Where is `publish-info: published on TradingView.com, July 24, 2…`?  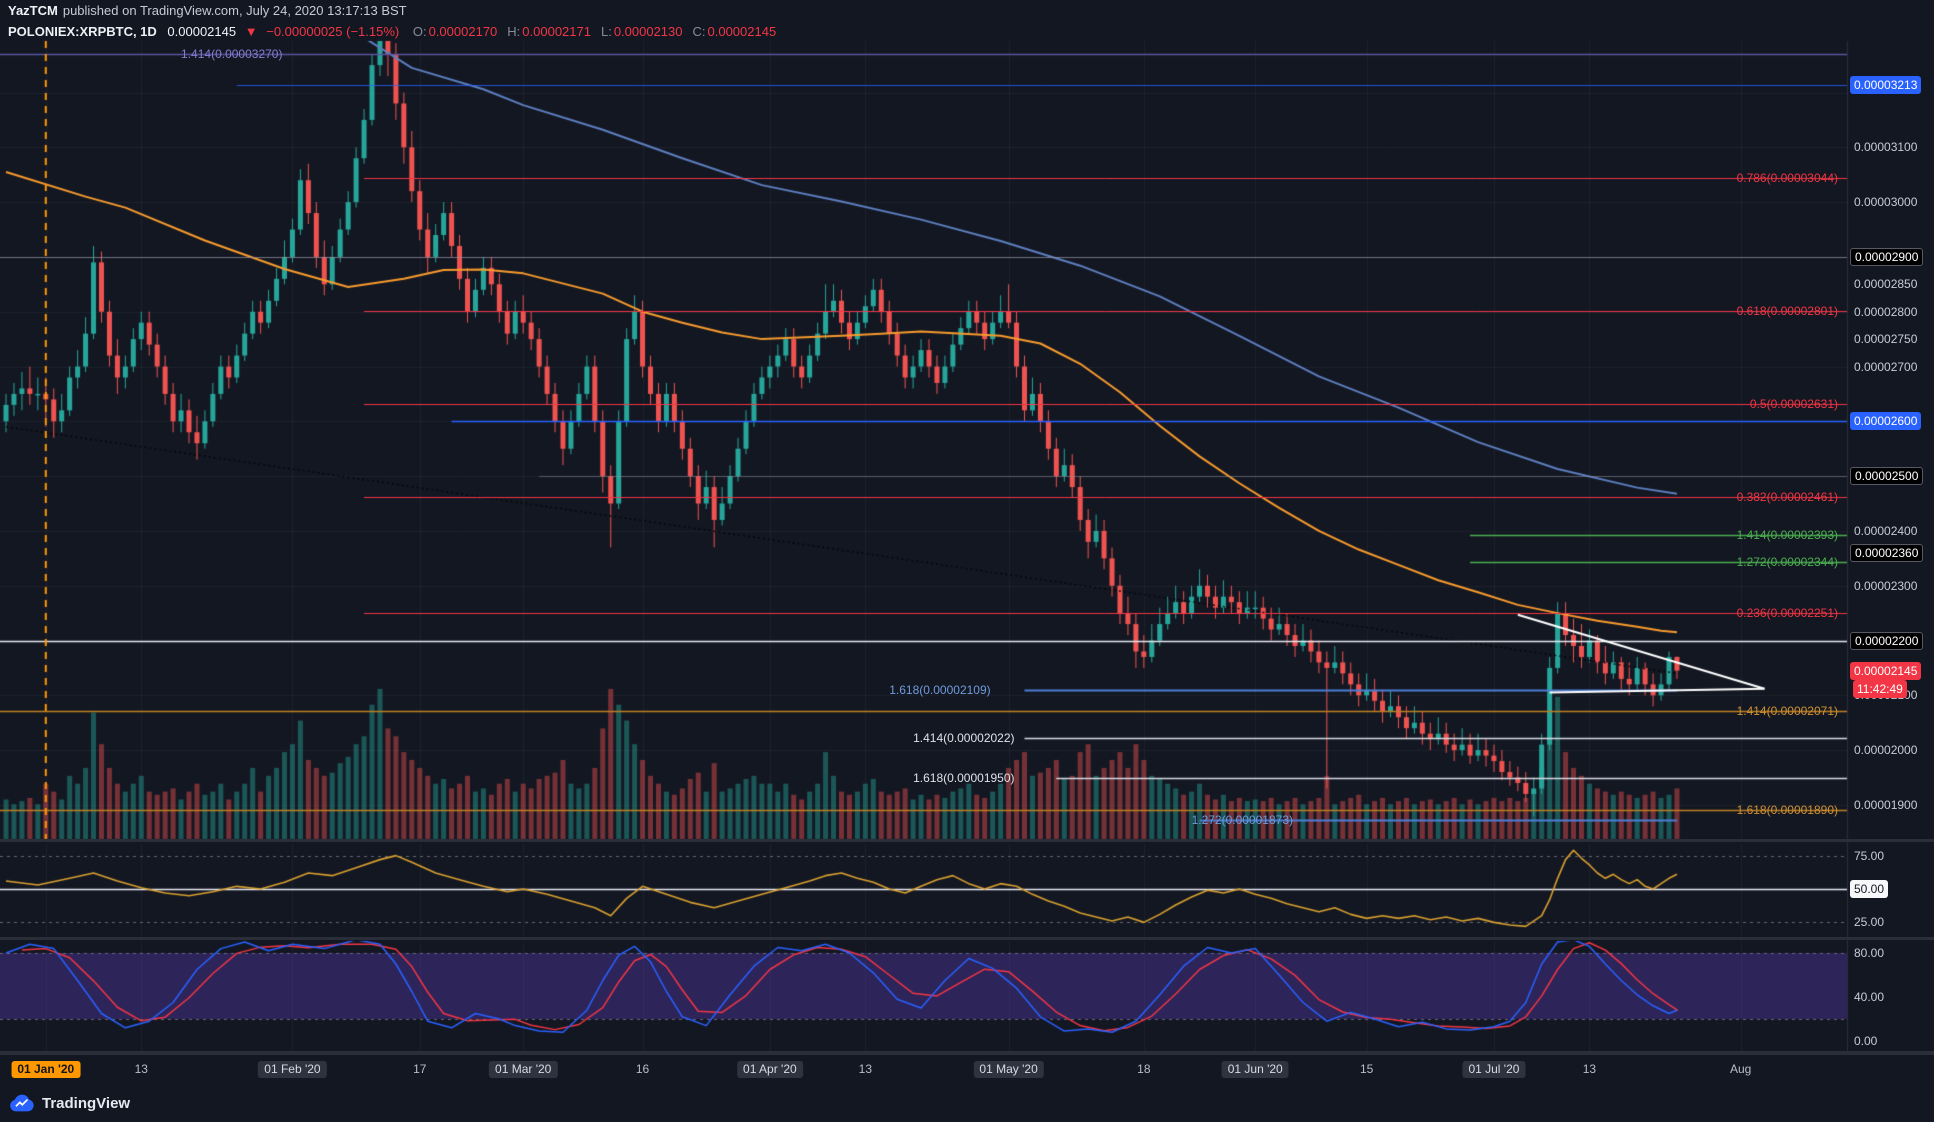 publish-info: published on TradingView.com, July 24, 2… is located at coordinates (234, 10).